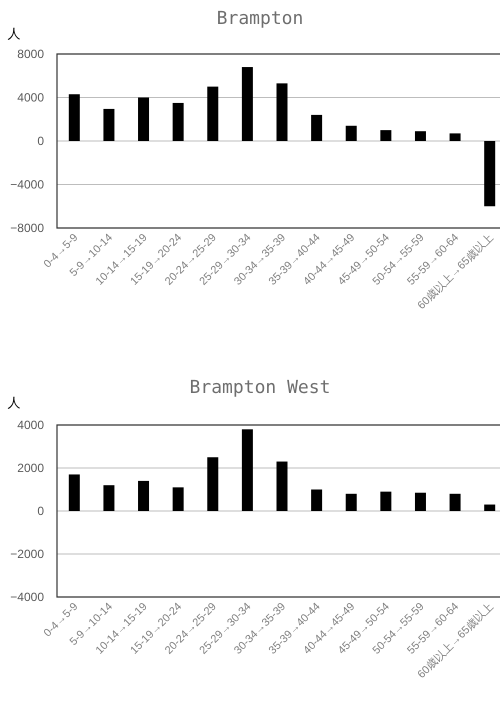  I want to click on y-tick-label: 8000, so click(30, 54).